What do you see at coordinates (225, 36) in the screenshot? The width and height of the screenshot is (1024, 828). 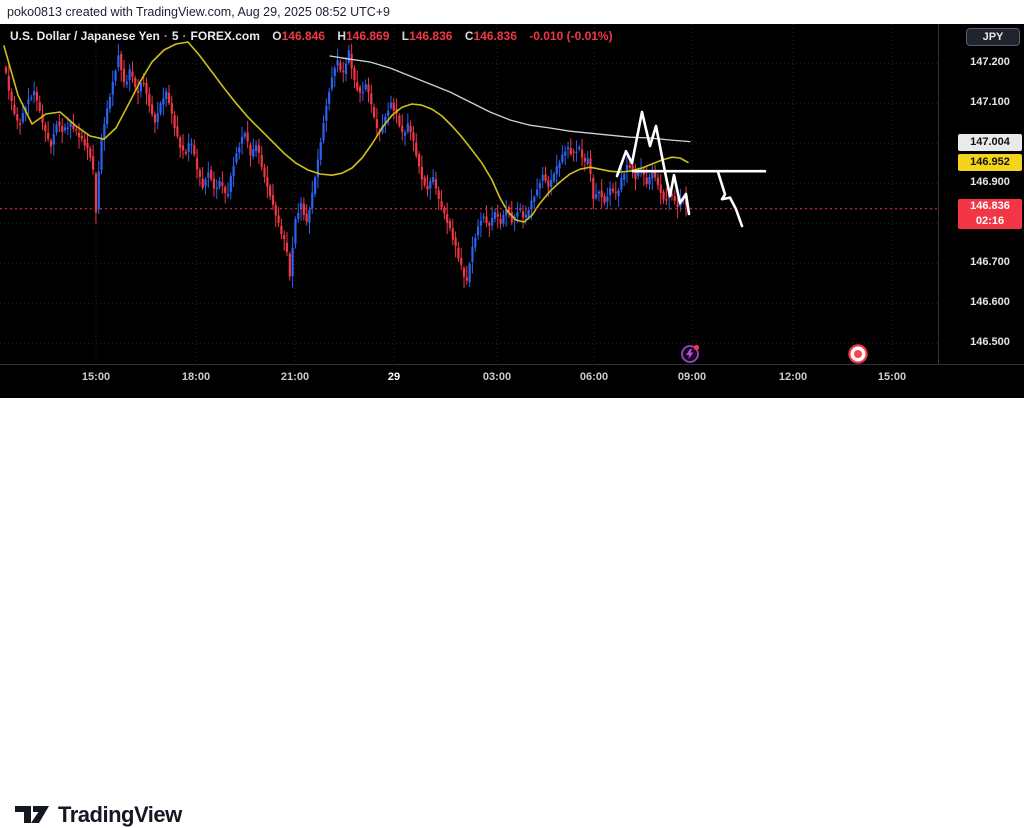 I see `exchange-name: FOREX.com` at bounding box center [225, 36].